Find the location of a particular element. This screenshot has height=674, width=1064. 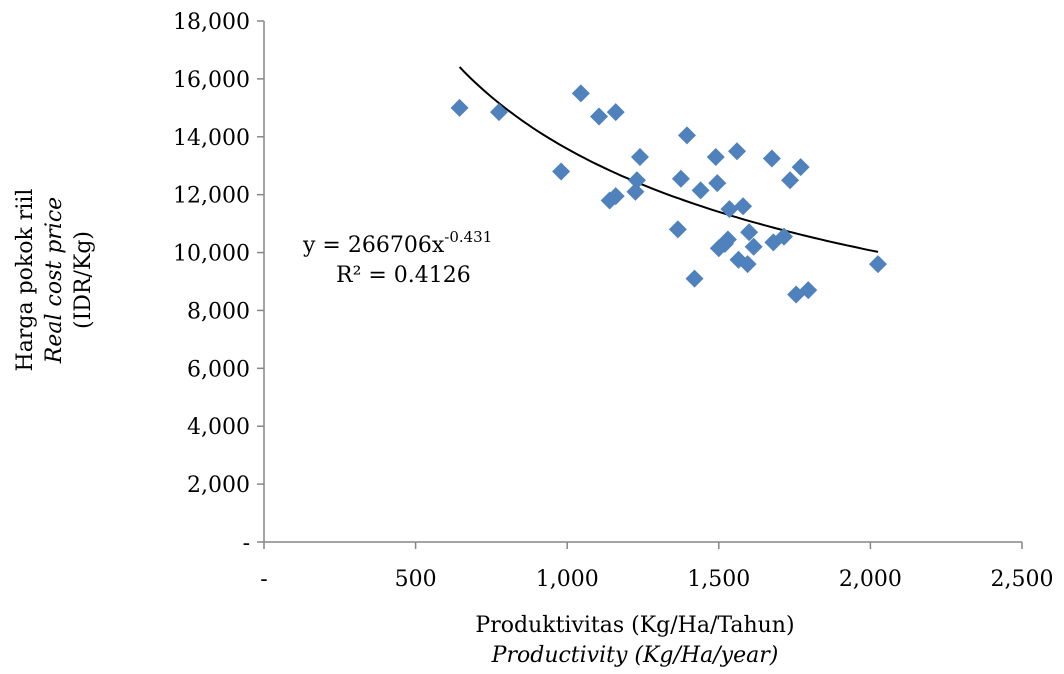

x-tick-label: 2,500 is located at coordinates (1022, 579).